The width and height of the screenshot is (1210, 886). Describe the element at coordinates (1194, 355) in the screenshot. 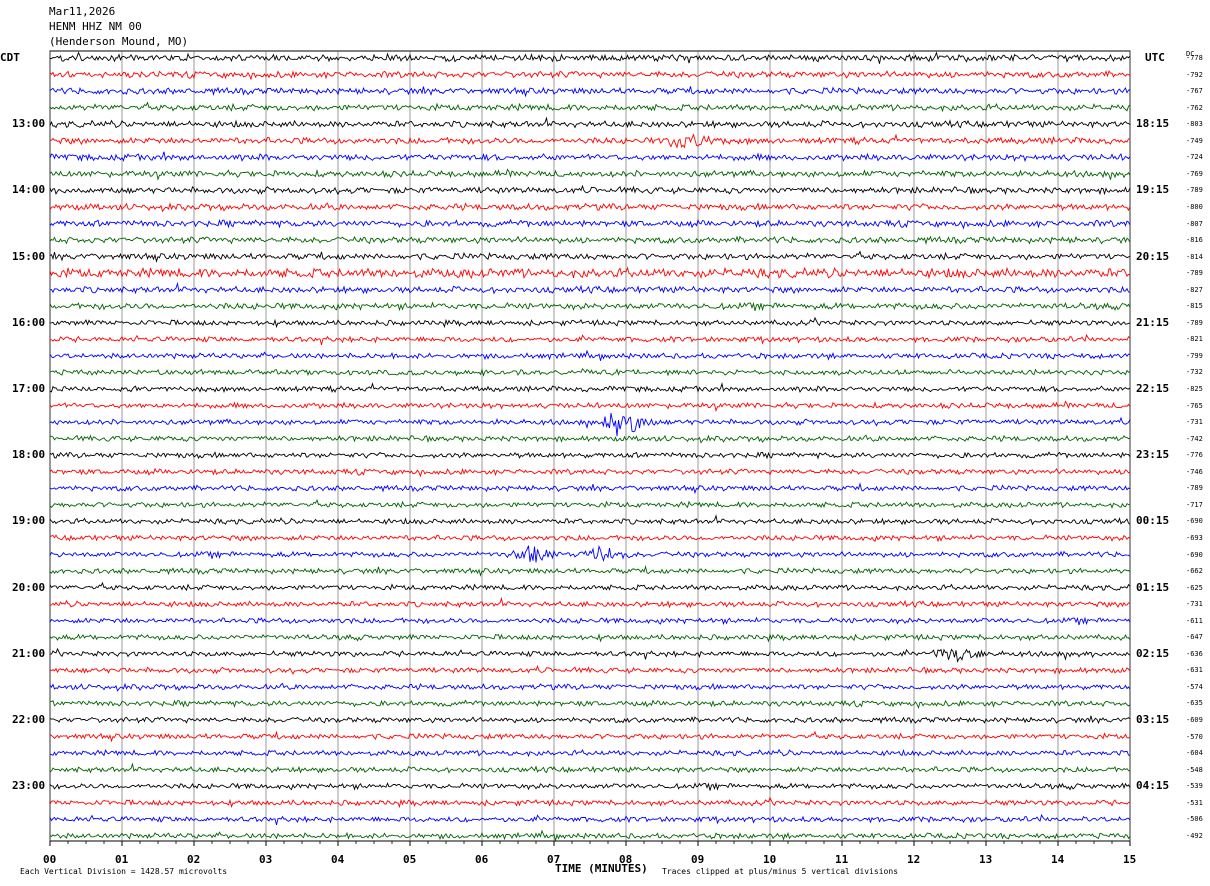

I see `dc-offset-label: -799` at that location.